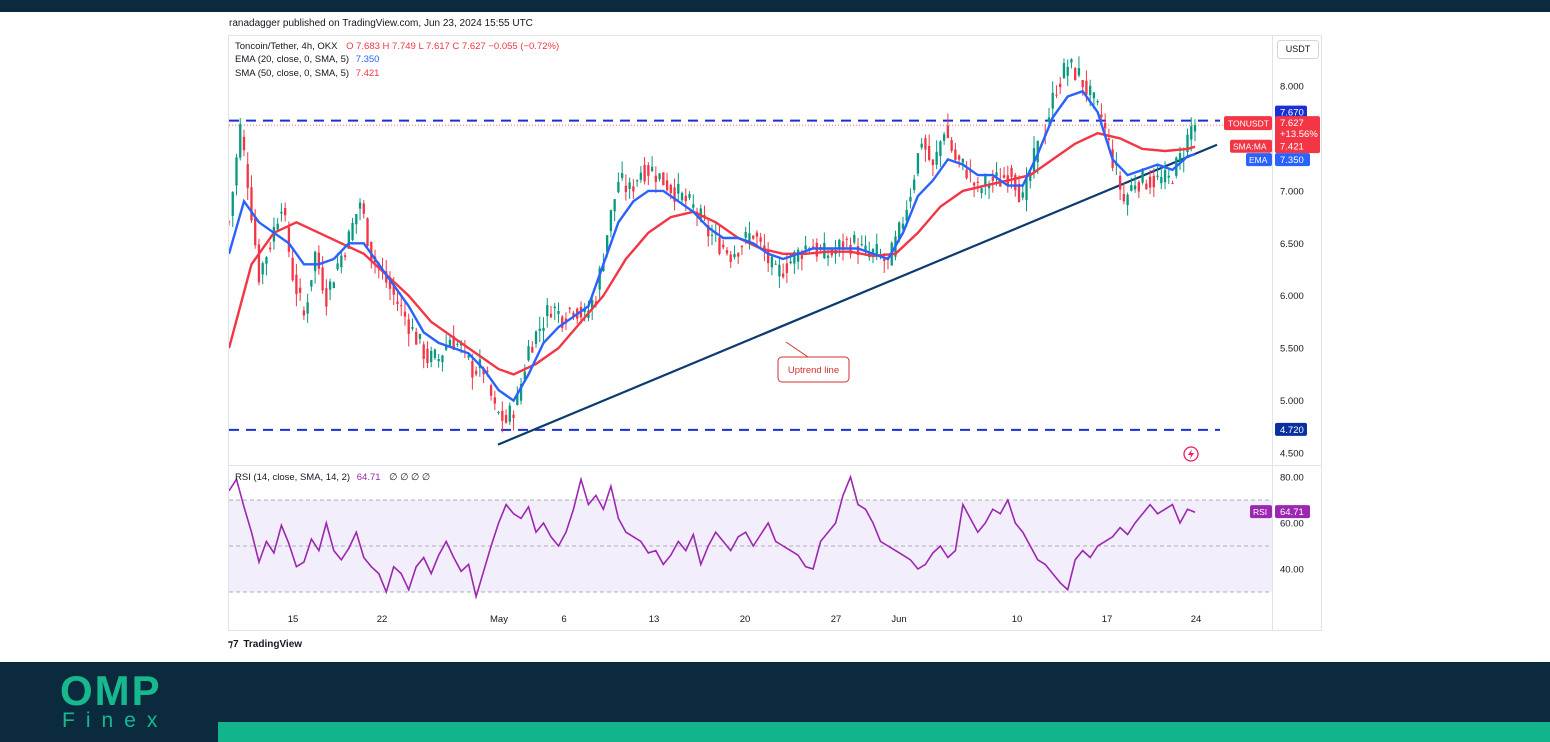 Image resolution: width=1550 pixels, height=742 pixels. Describe the element at coordinates (1292, 244) in the screenshot. I see `y-tick-label: 6.500` at that location.